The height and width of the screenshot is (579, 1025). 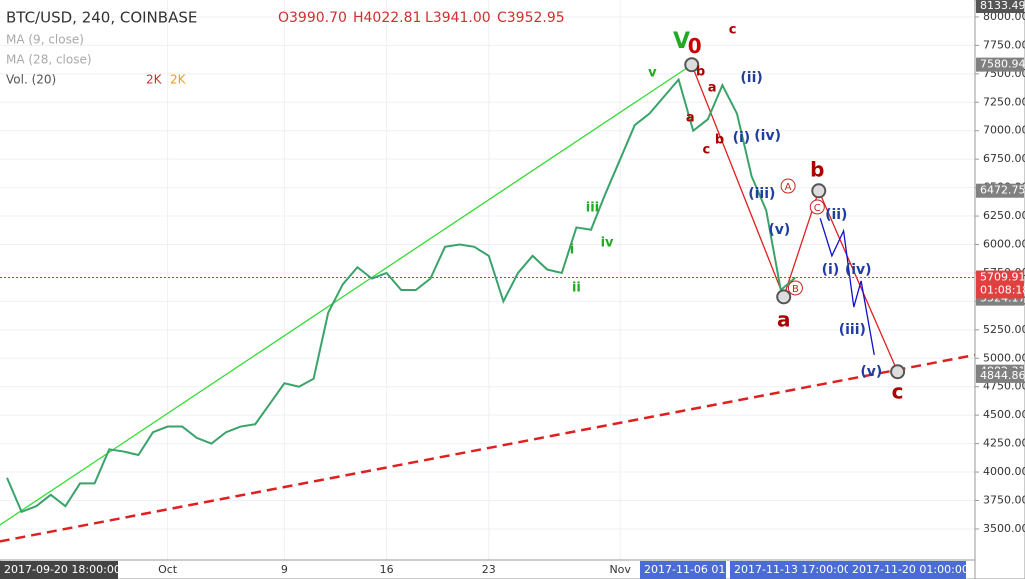 What do you see at coordinates (168, 569) in the screenshot?
I see `x-tick-label: Oct` at bounding box center [168, 569].